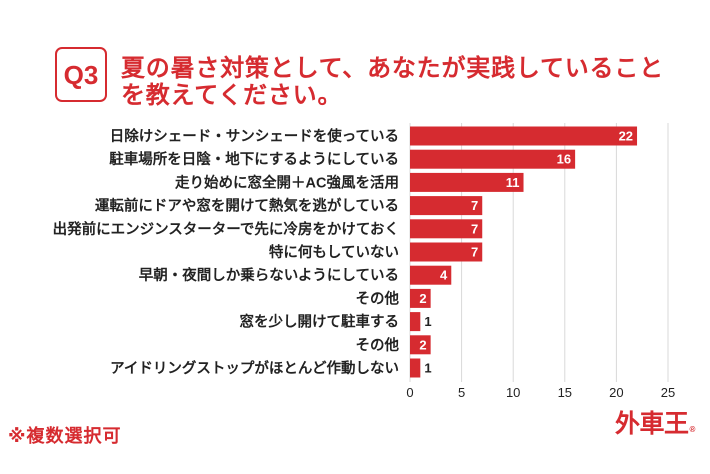 This screenshot has width=710, height=474. I want to click on x-tick-label: 10, so click(513, 392).